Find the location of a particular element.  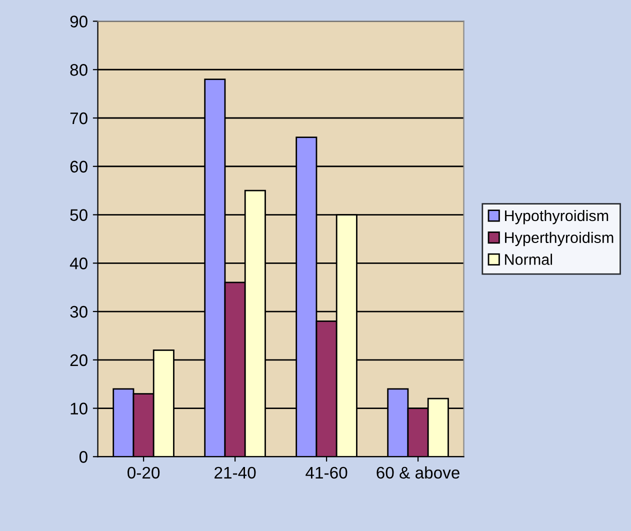

y-tick-label: 80 is located at coordinates (79, 70).